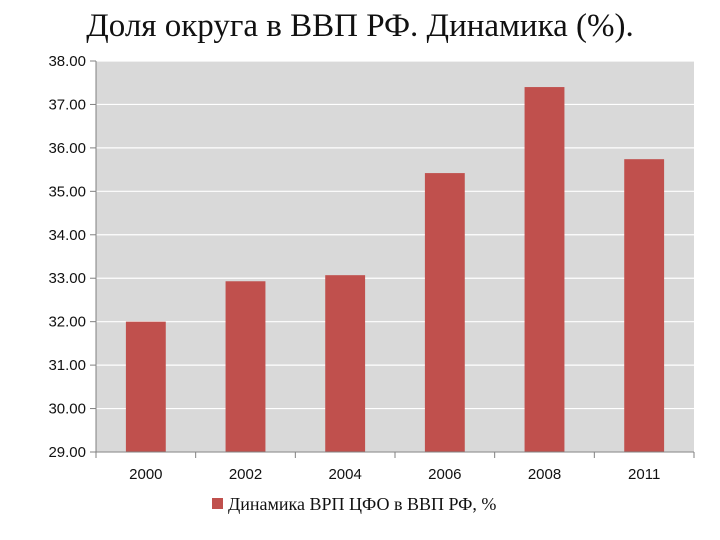 The image size is (720, 540). What do you see at coordinates (644, 474) in the screenshot?
I see `x-tick-label: 2011` at bounding box center [644, 474].